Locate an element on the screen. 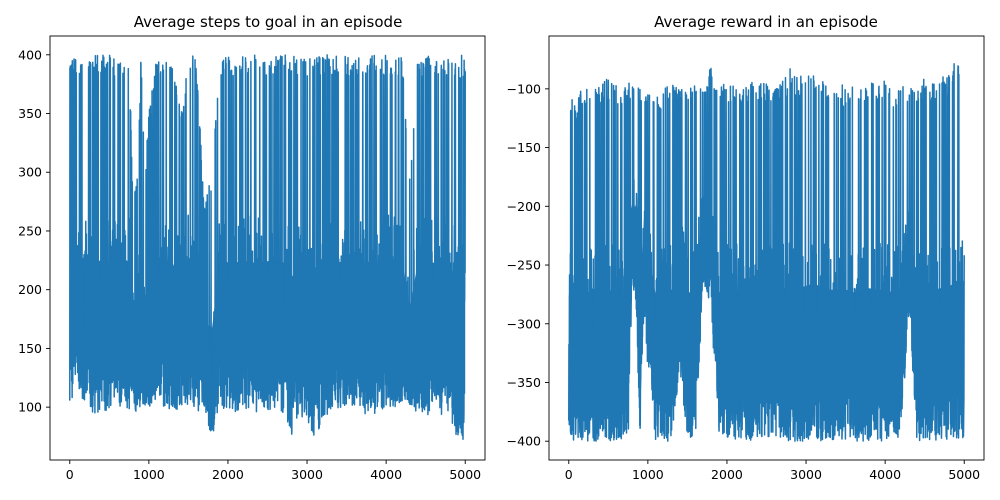 The width and height of the screenshot is (1000, 500). y-tick-label: −250 is located at coordinates (524, 265).